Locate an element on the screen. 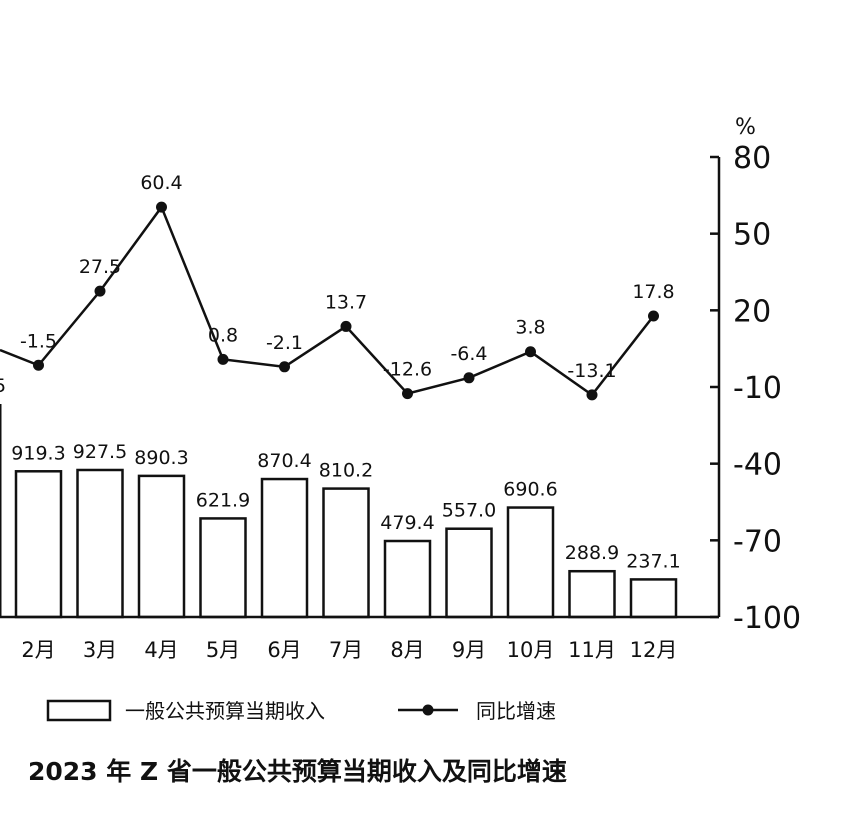 This screenshot has width=859, height=836. right-axis-unit: % is located at coordinates (745, 127).